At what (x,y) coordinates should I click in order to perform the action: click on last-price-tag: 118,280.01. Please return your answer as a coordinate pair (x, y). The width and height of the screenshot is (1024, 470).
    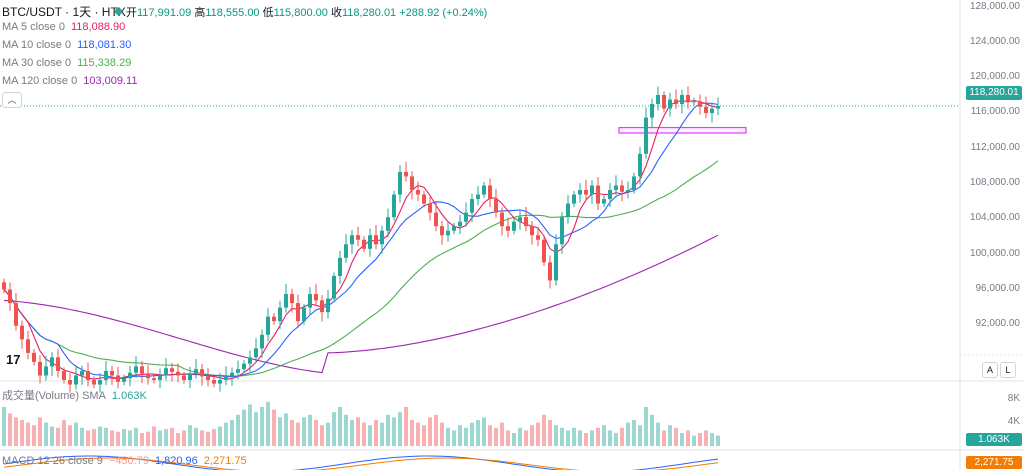
    Looking at the image, I should click on (994, 93).